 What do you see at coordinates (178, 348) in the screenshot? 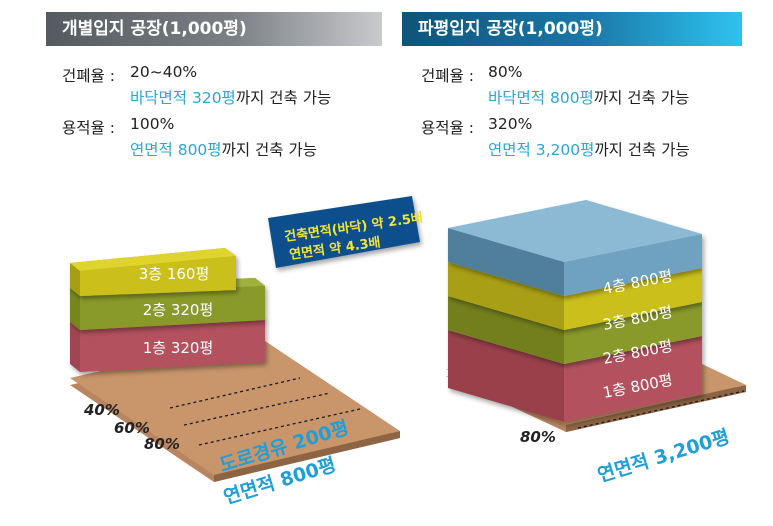
I see `left-floor-1-label: 1층 320평` at bounding box center [178, 348].